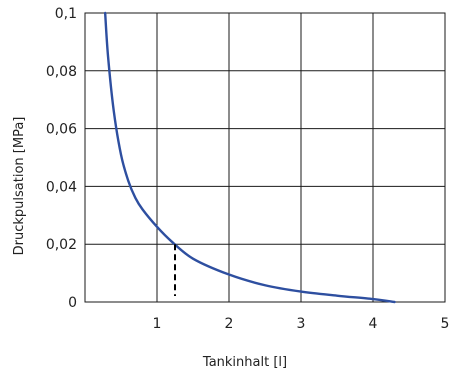 The image size is (450, 376). I want to click on x-ticks: 1 2 3 4 5, so click(301, 324).